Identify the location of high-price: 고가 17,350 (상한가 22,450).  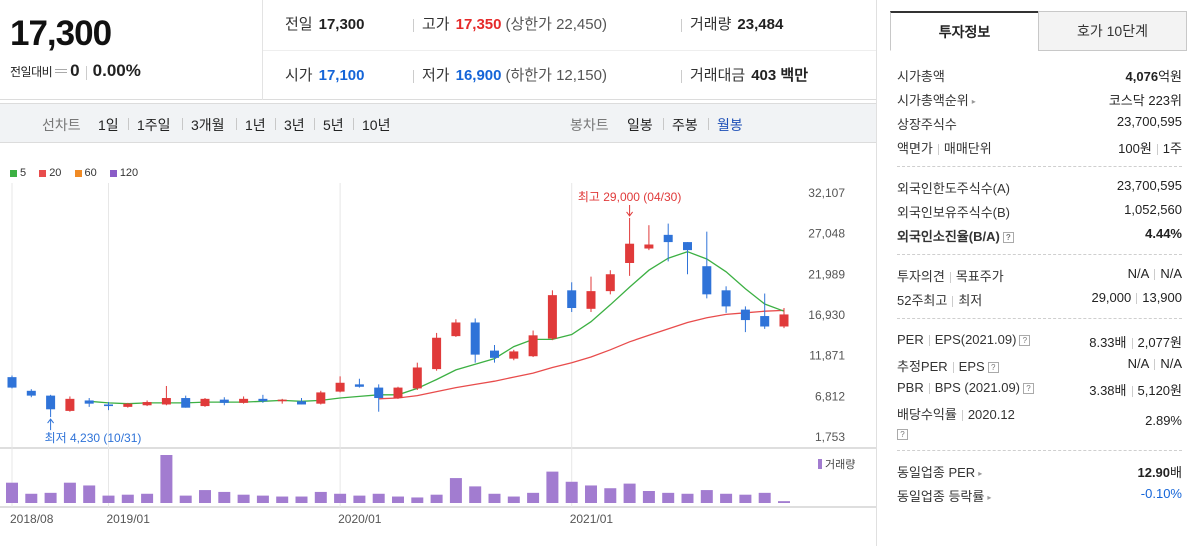
(510, 23).